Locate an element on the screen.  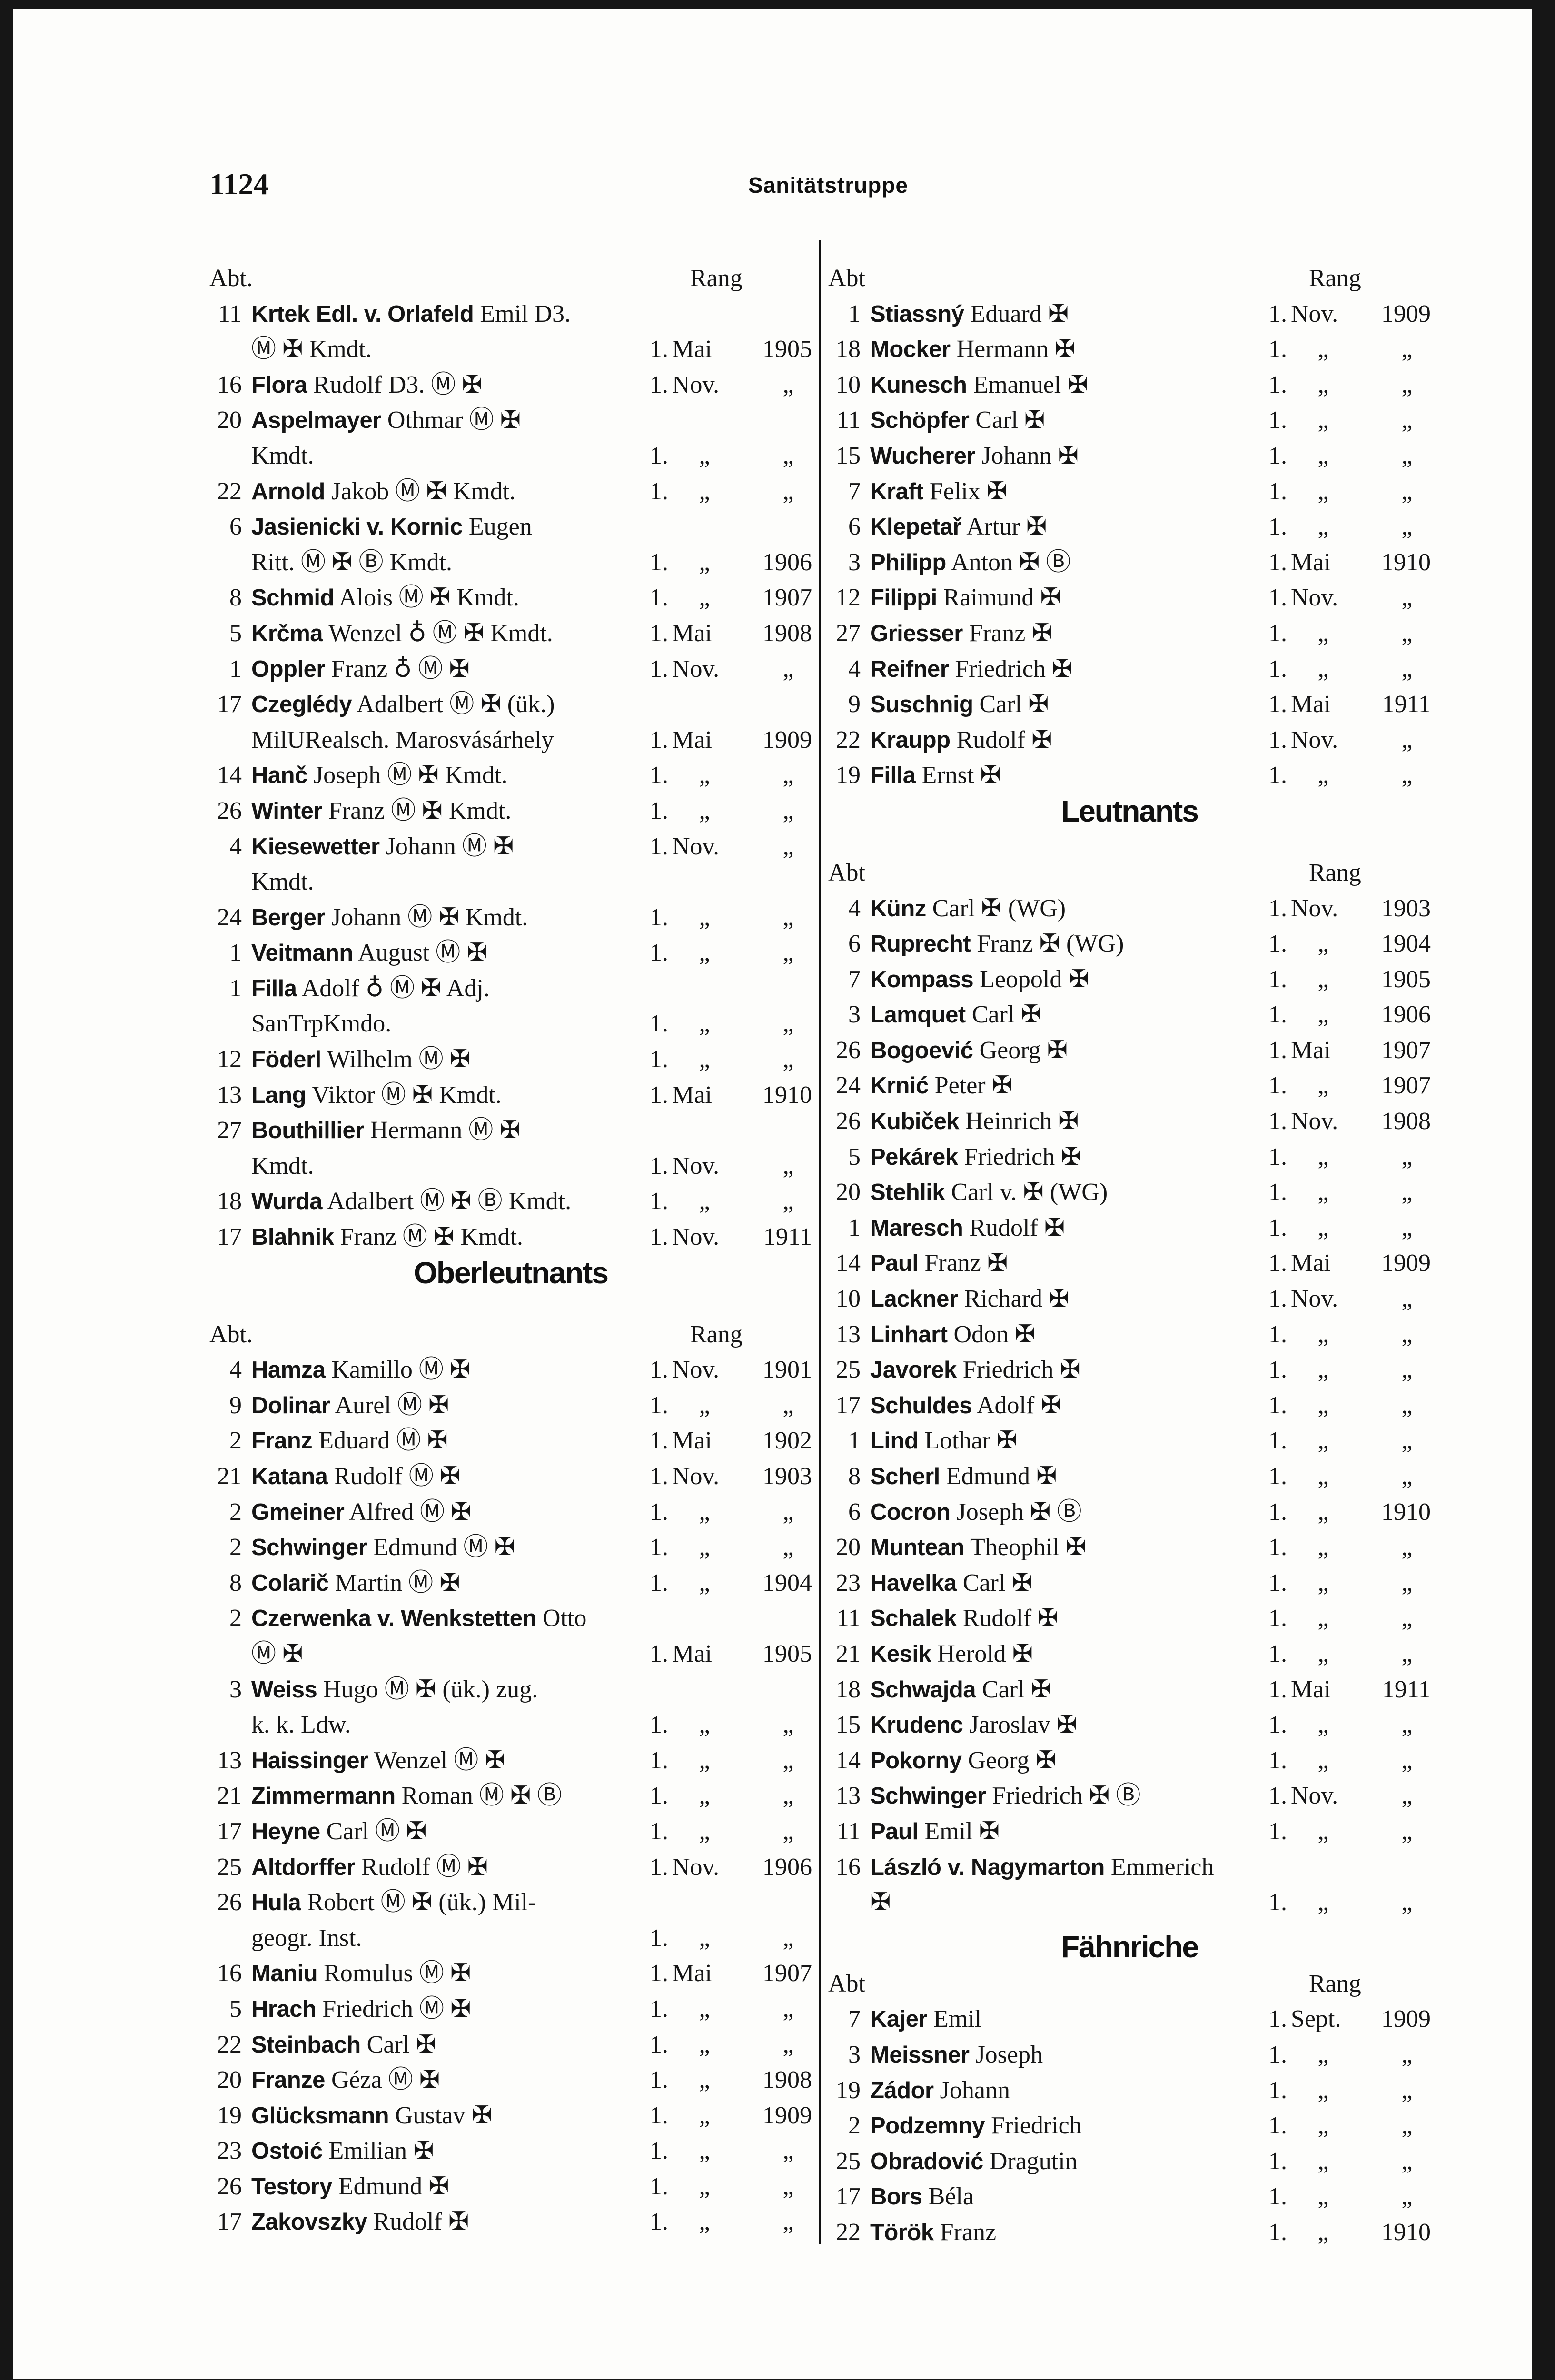
officer-name: Wurda Adalbert Ⓜ ✠ Ⓑ Kmdt. is located at coordinates (411, 1202).